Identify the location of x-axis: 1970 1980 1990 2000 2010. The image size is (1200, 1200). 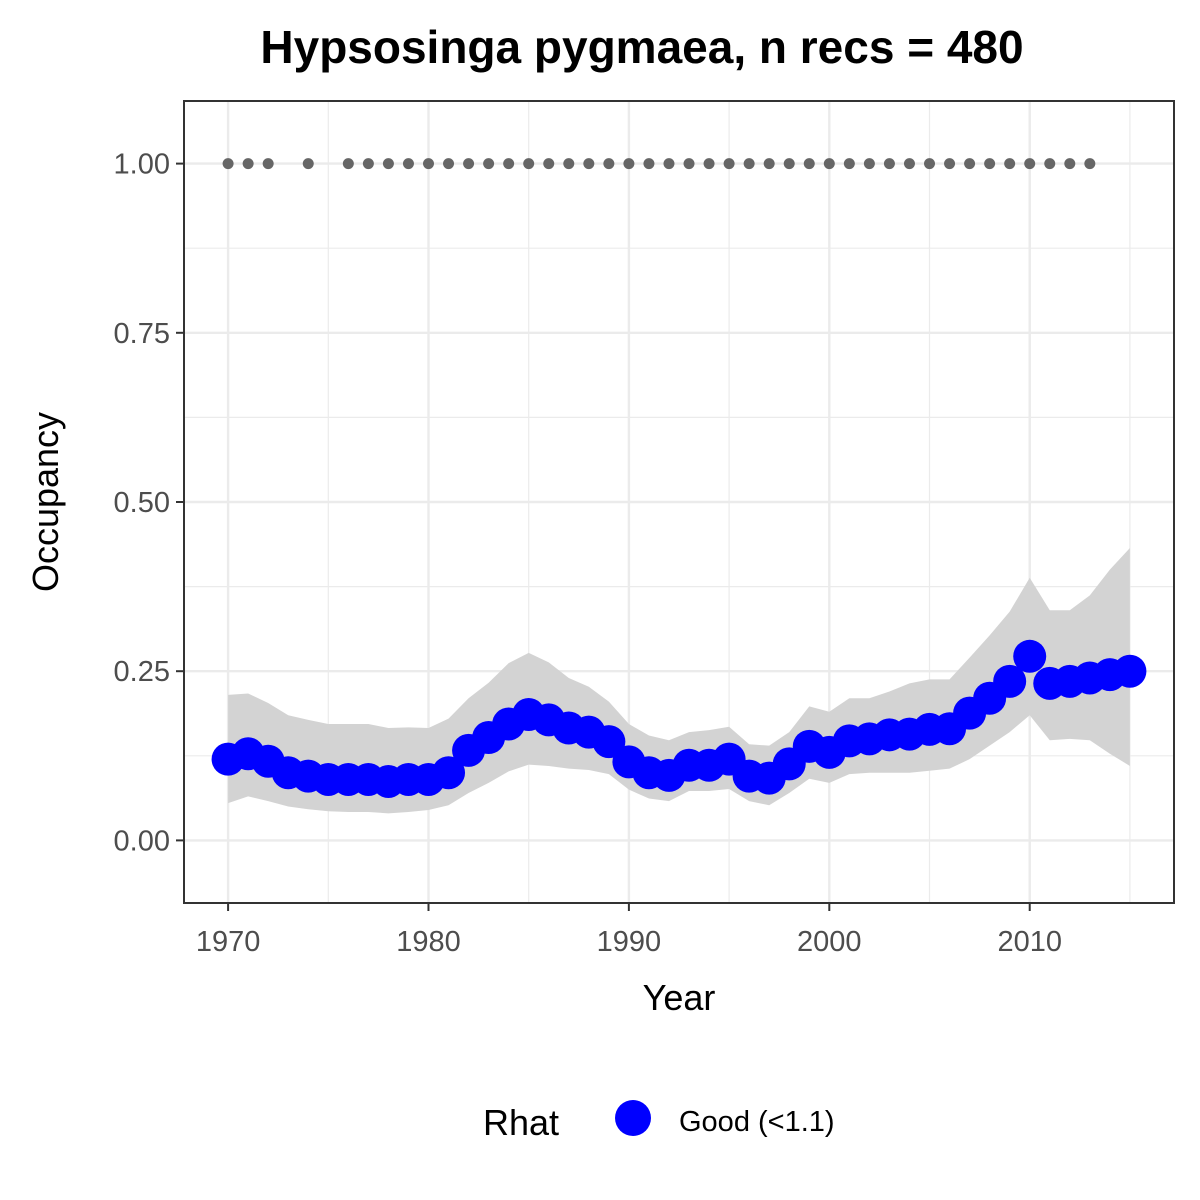
(629, 930).